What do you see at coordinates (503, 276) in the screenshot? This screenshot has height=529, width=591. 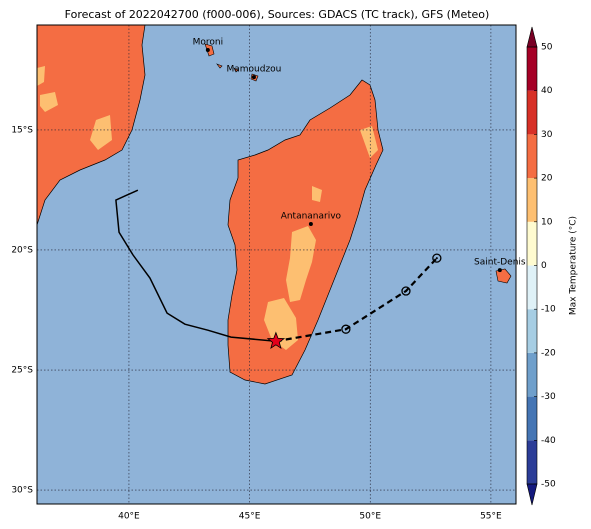 I see `reunion-island` at bounding box center [503, 276].